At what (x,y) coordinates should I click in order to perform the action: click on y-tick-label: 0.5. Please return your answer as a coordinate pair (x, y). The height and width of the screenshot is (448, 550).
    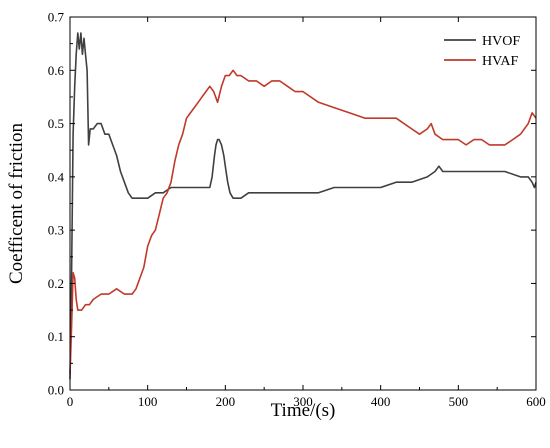
    Looking at the image, I should click on (56, 123).